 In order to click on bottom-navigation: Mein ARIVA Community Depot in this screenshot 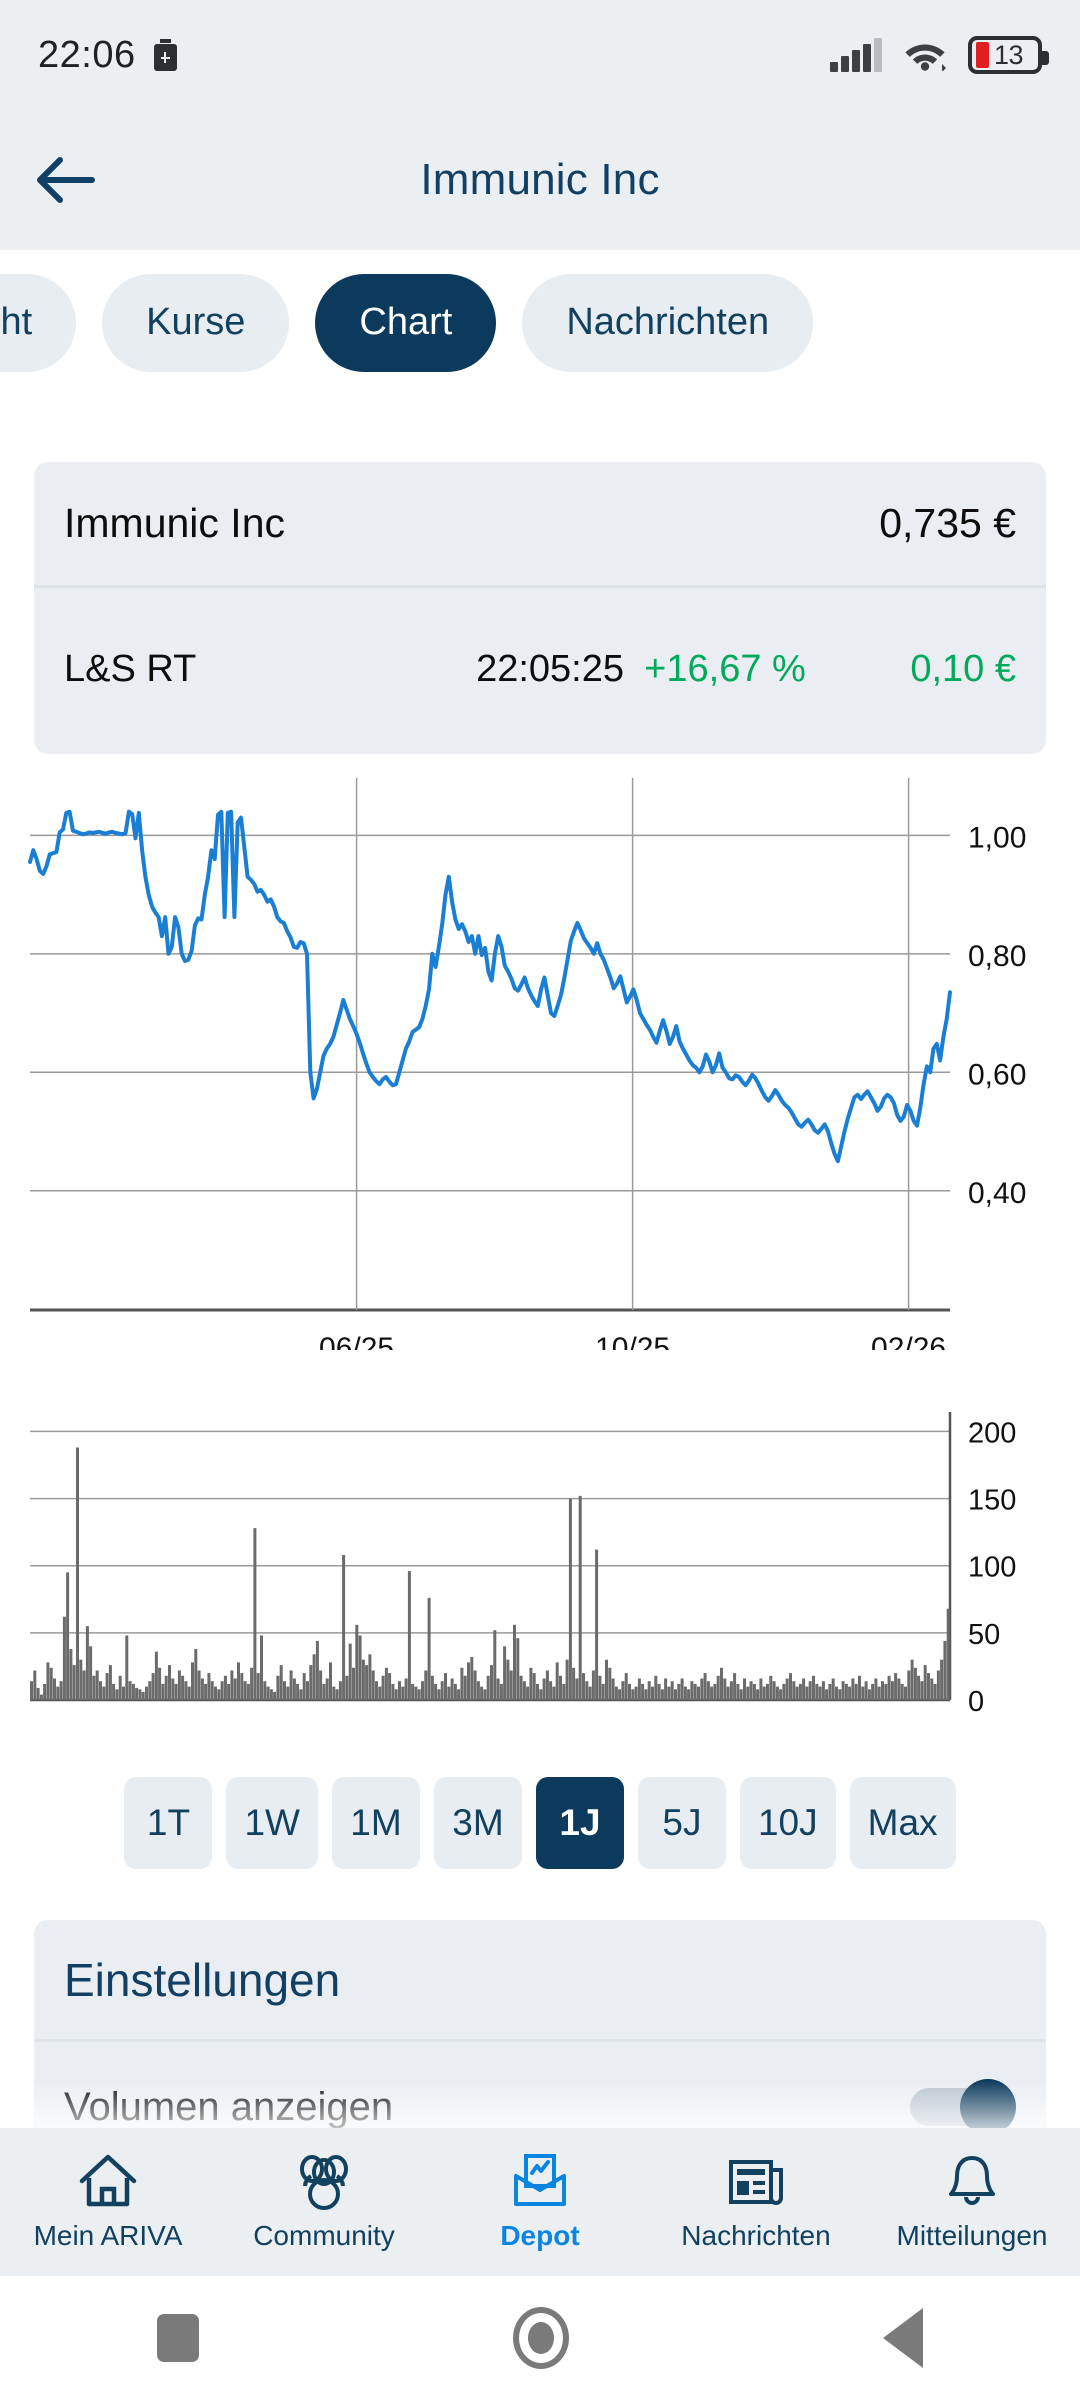, I will do `click(540, 2202)`.